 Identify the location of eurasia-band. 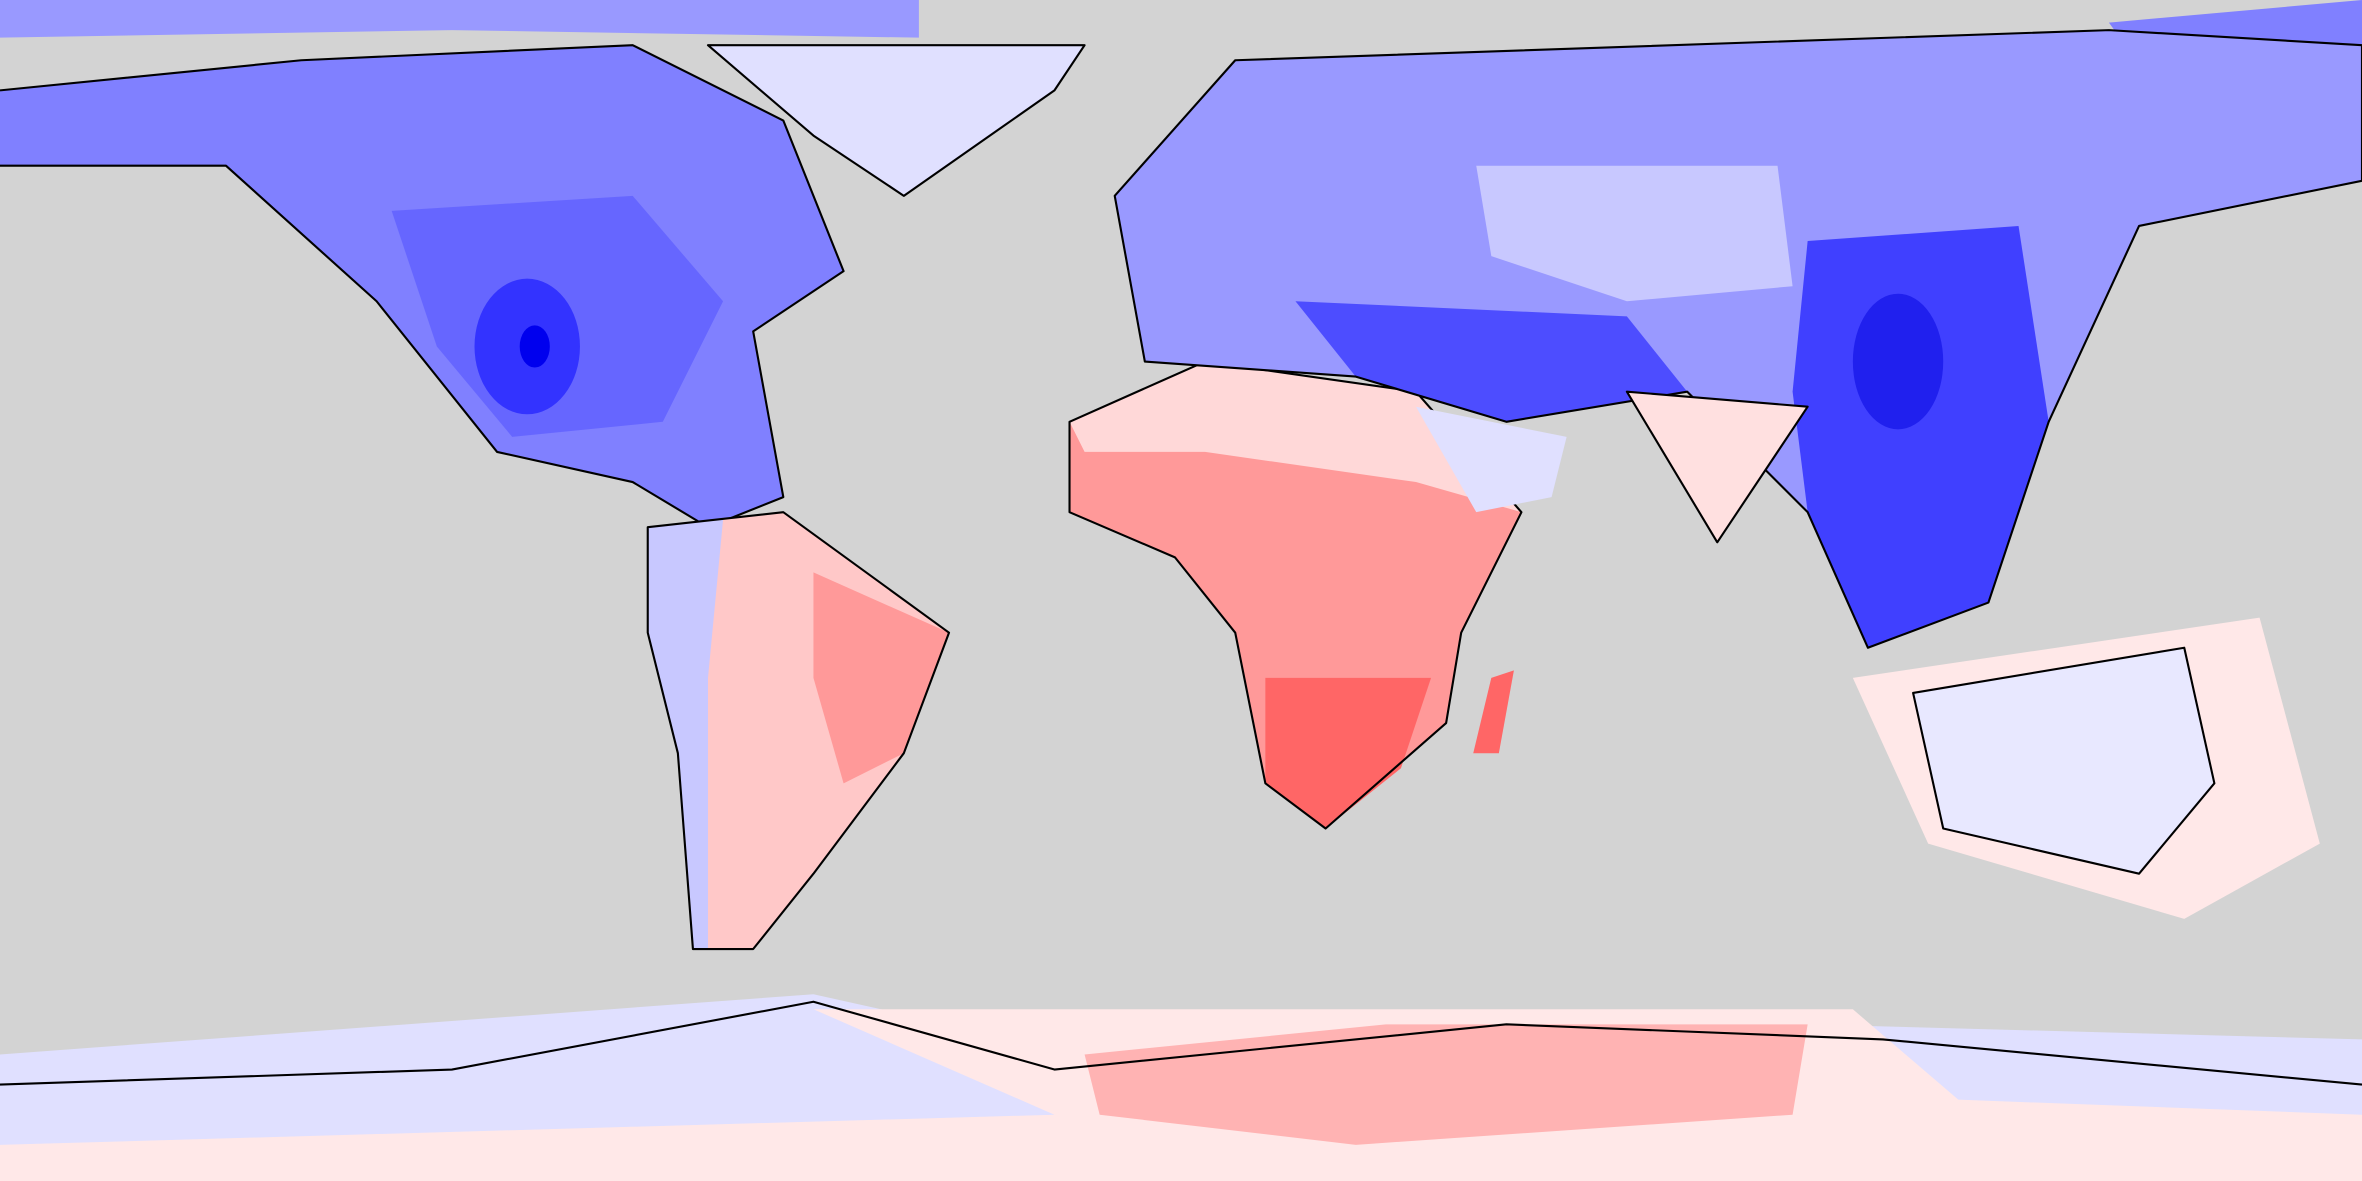
(1491, 361).